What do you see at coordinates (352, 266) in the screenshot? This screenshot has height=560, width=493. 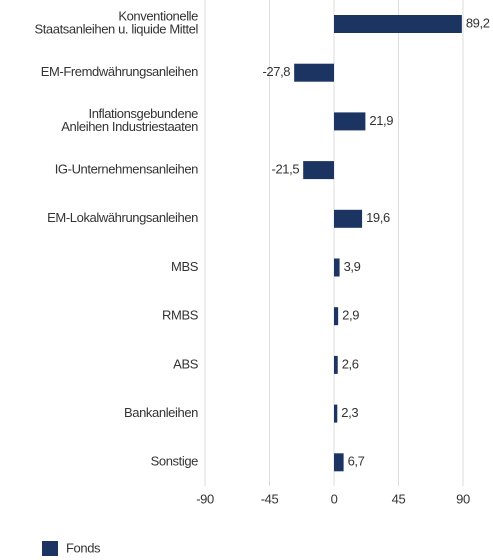 I see `value-label: 3,9` at bounding box center [352, 266].